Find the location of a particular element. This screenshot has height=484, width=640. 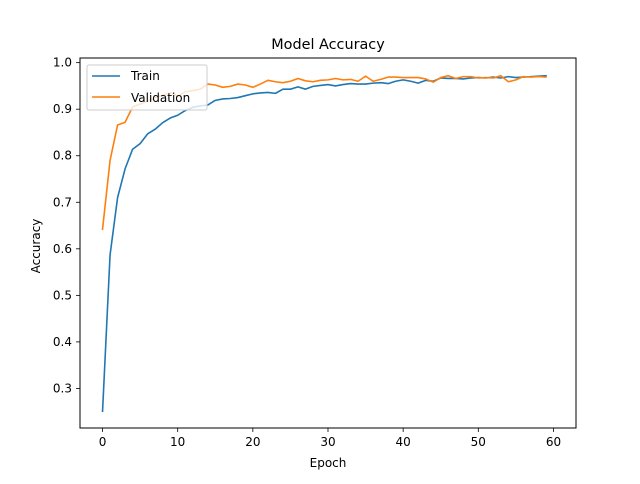

x-tick-label: 0 is located at coordinates (103, 442).